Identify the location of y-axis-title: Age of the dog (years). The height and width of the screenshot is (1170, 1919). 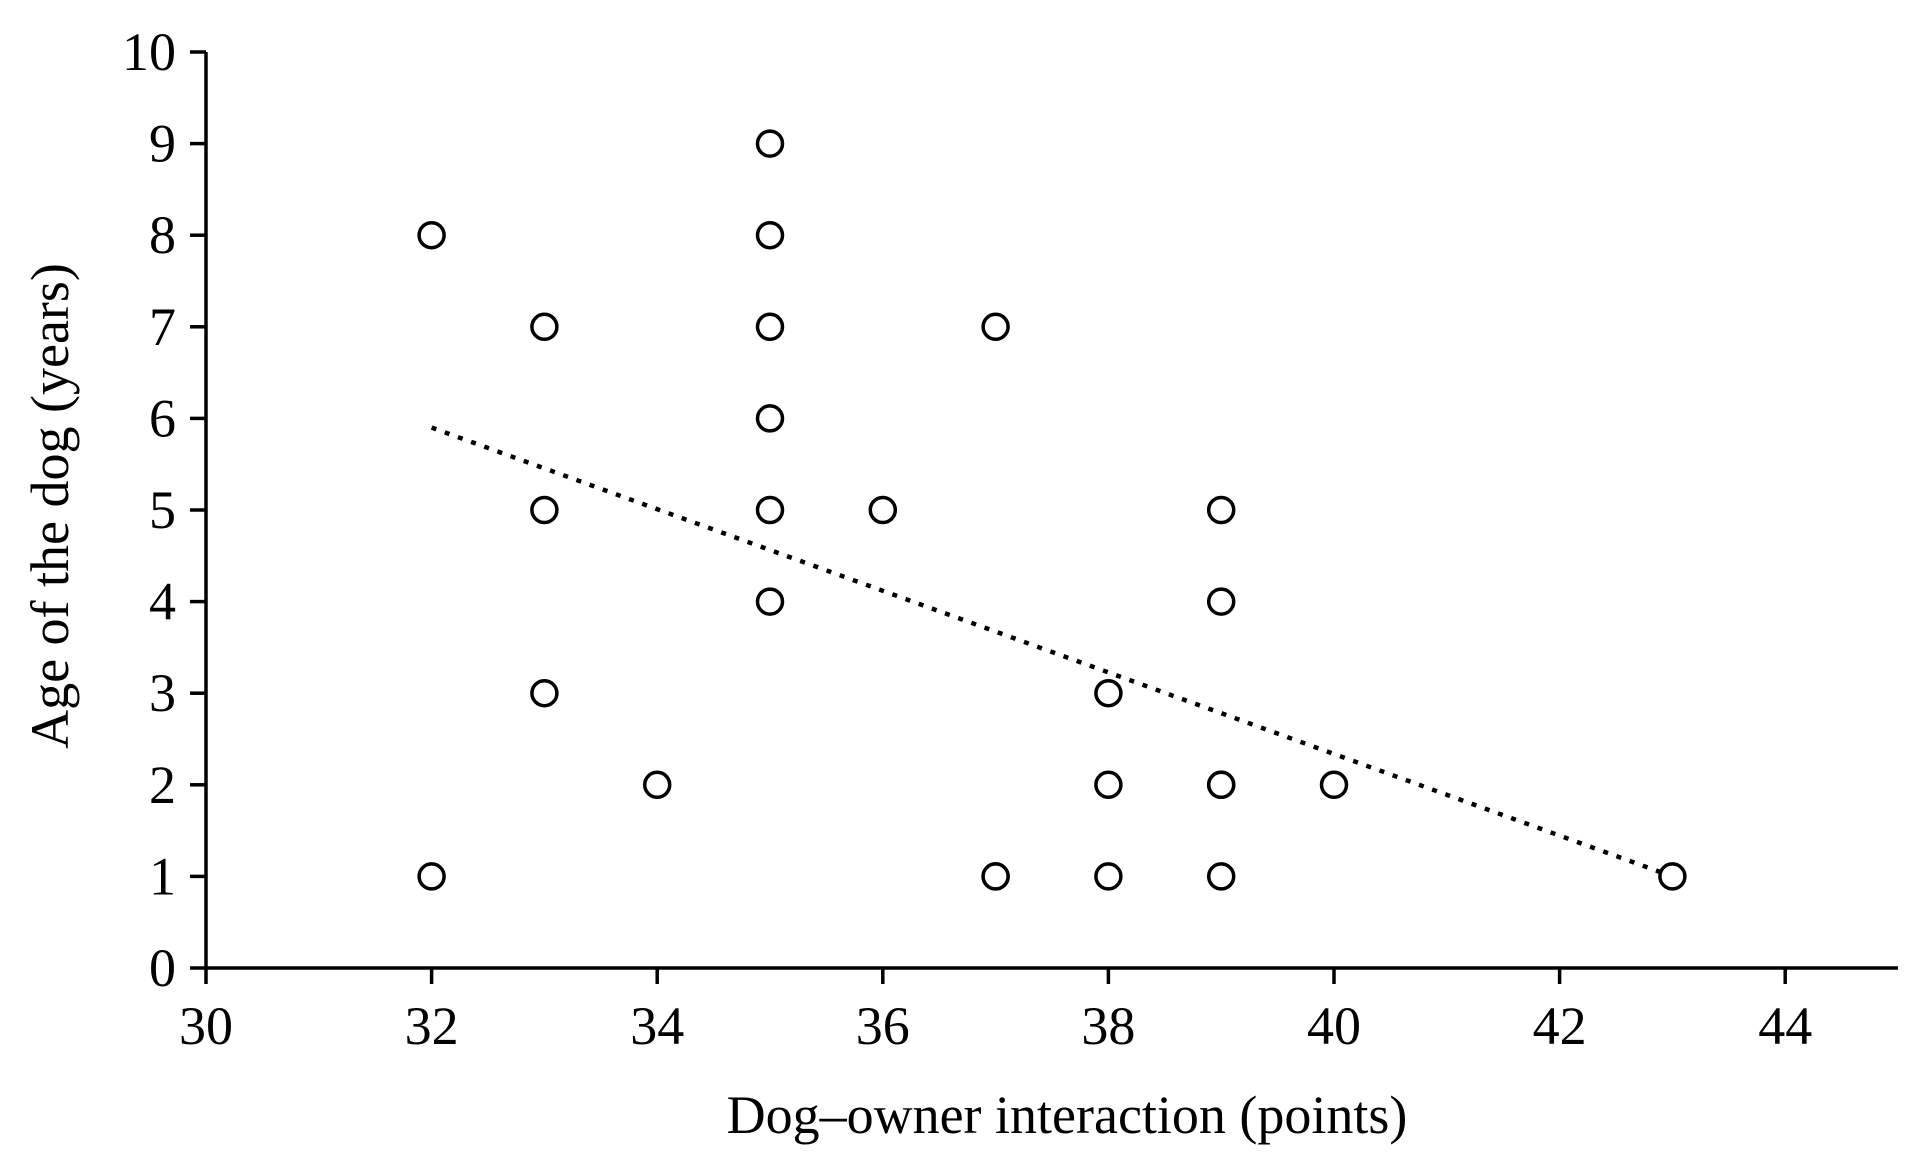
(50, 506).